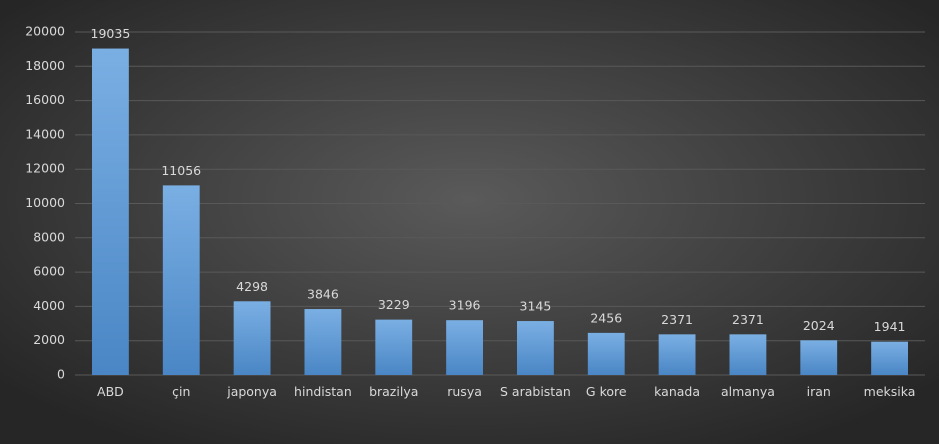 This screenshot has height=444, width=939. I want to click on x-tick-label: hindistan, so click(323, 391).